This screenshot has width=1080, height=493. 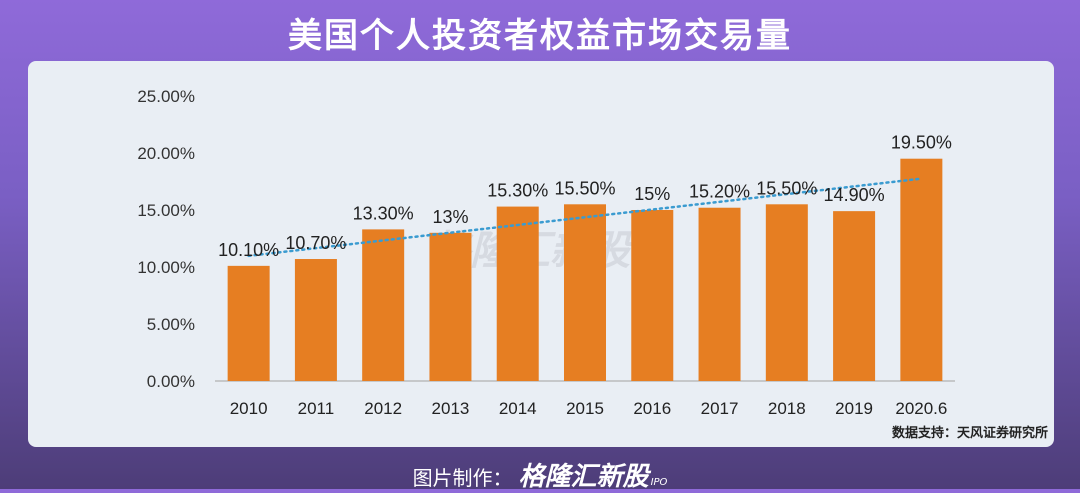 What do you see at coordinates (462, 478) in the screenshot?
I see `footer-label: 图片制作：` at bounding box center [462, 478].